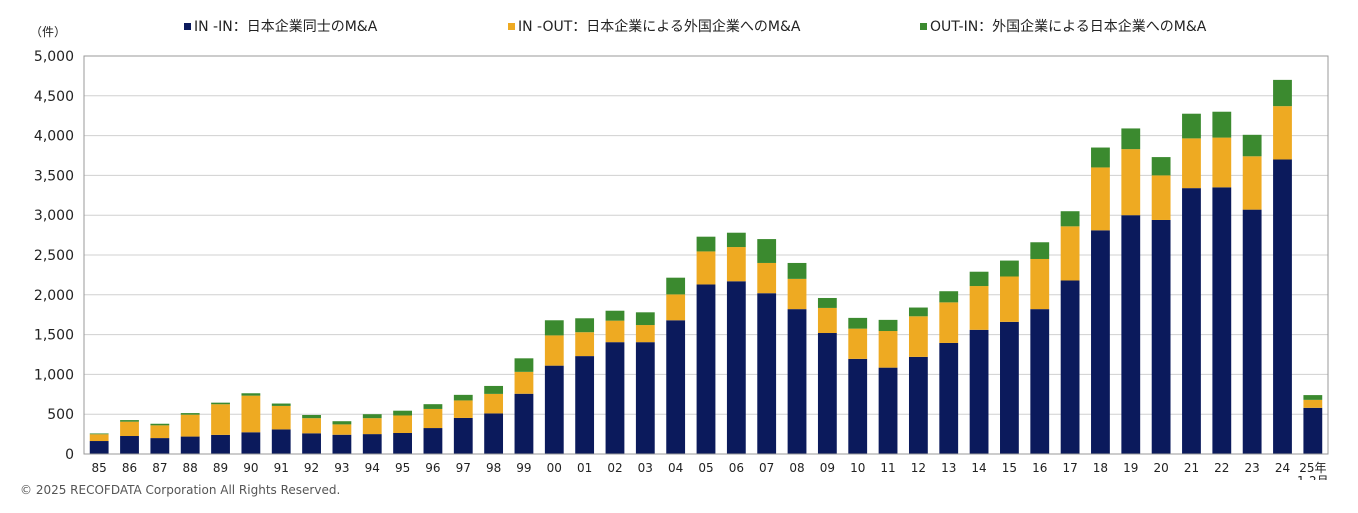 The height and width of the screenshot is (513, 1358). I want to click on x-tick-label: 02, so click(614, 468).